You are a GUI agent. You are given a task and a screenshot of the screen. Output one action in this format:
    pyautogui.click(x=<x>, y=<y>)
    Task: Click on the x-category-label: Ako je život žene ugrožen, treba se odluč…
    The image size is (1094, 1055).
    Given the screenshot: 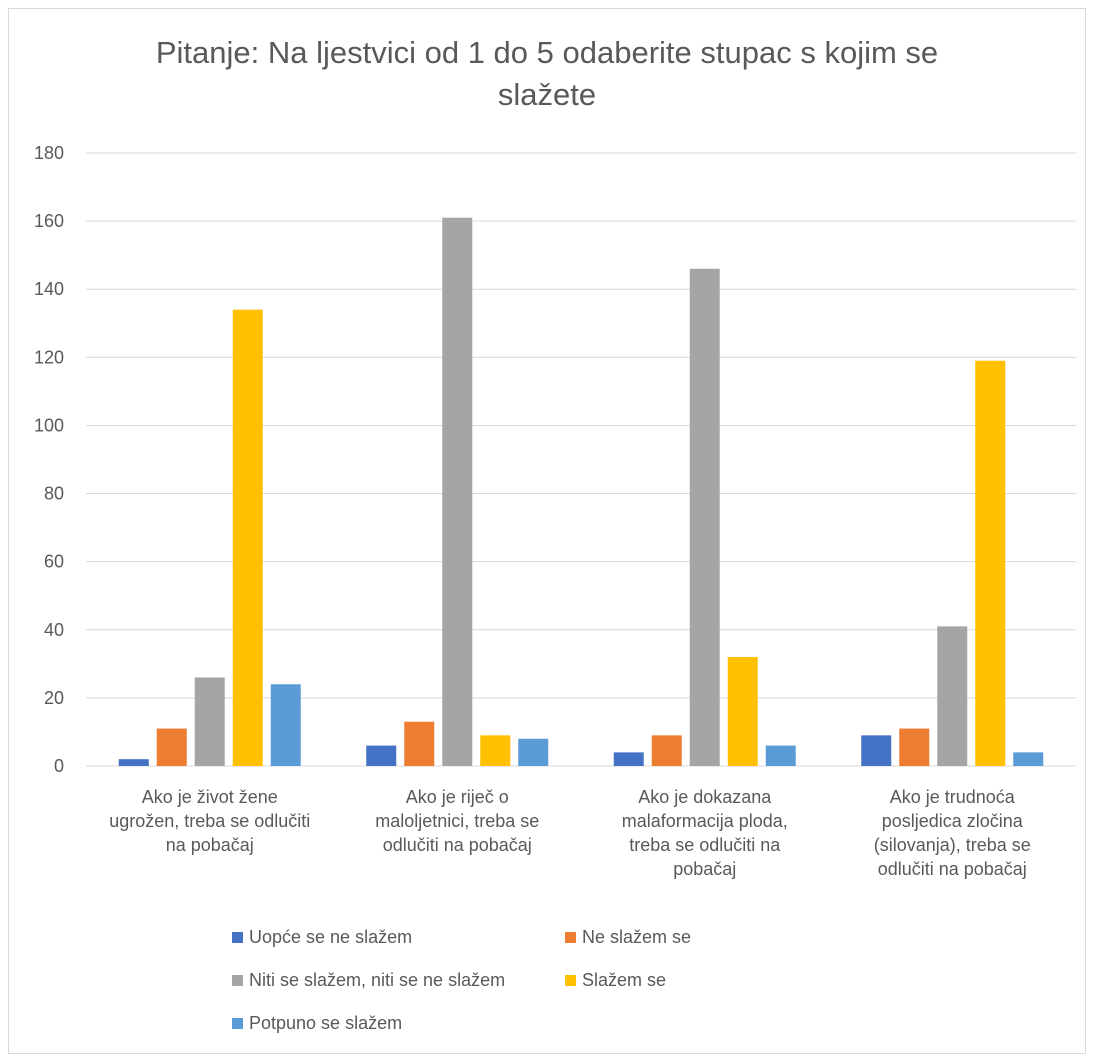 What is the action you would take?
    pyautogui.click(x=209, y=821)
    